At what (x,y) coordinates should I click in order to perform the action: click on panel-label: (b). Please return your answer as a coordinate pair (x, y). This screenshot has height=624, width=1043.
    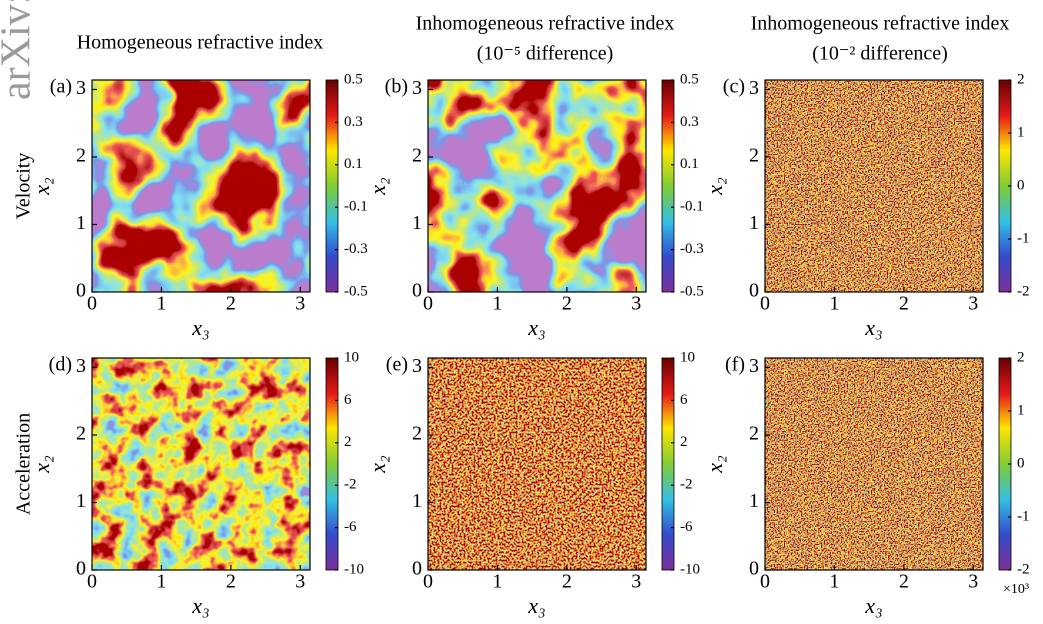
    Looking at the image, I should click on (396, 87).